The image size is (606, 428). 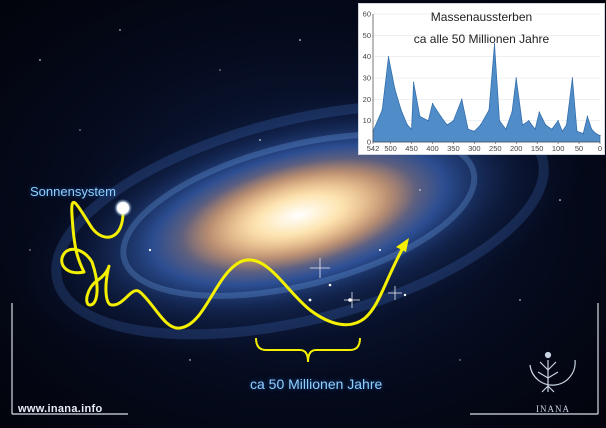 What do you see at coordinates (60, 409) in the screenshot?
I see `website-label: www.inana.info` at bounding box center [60, 409].